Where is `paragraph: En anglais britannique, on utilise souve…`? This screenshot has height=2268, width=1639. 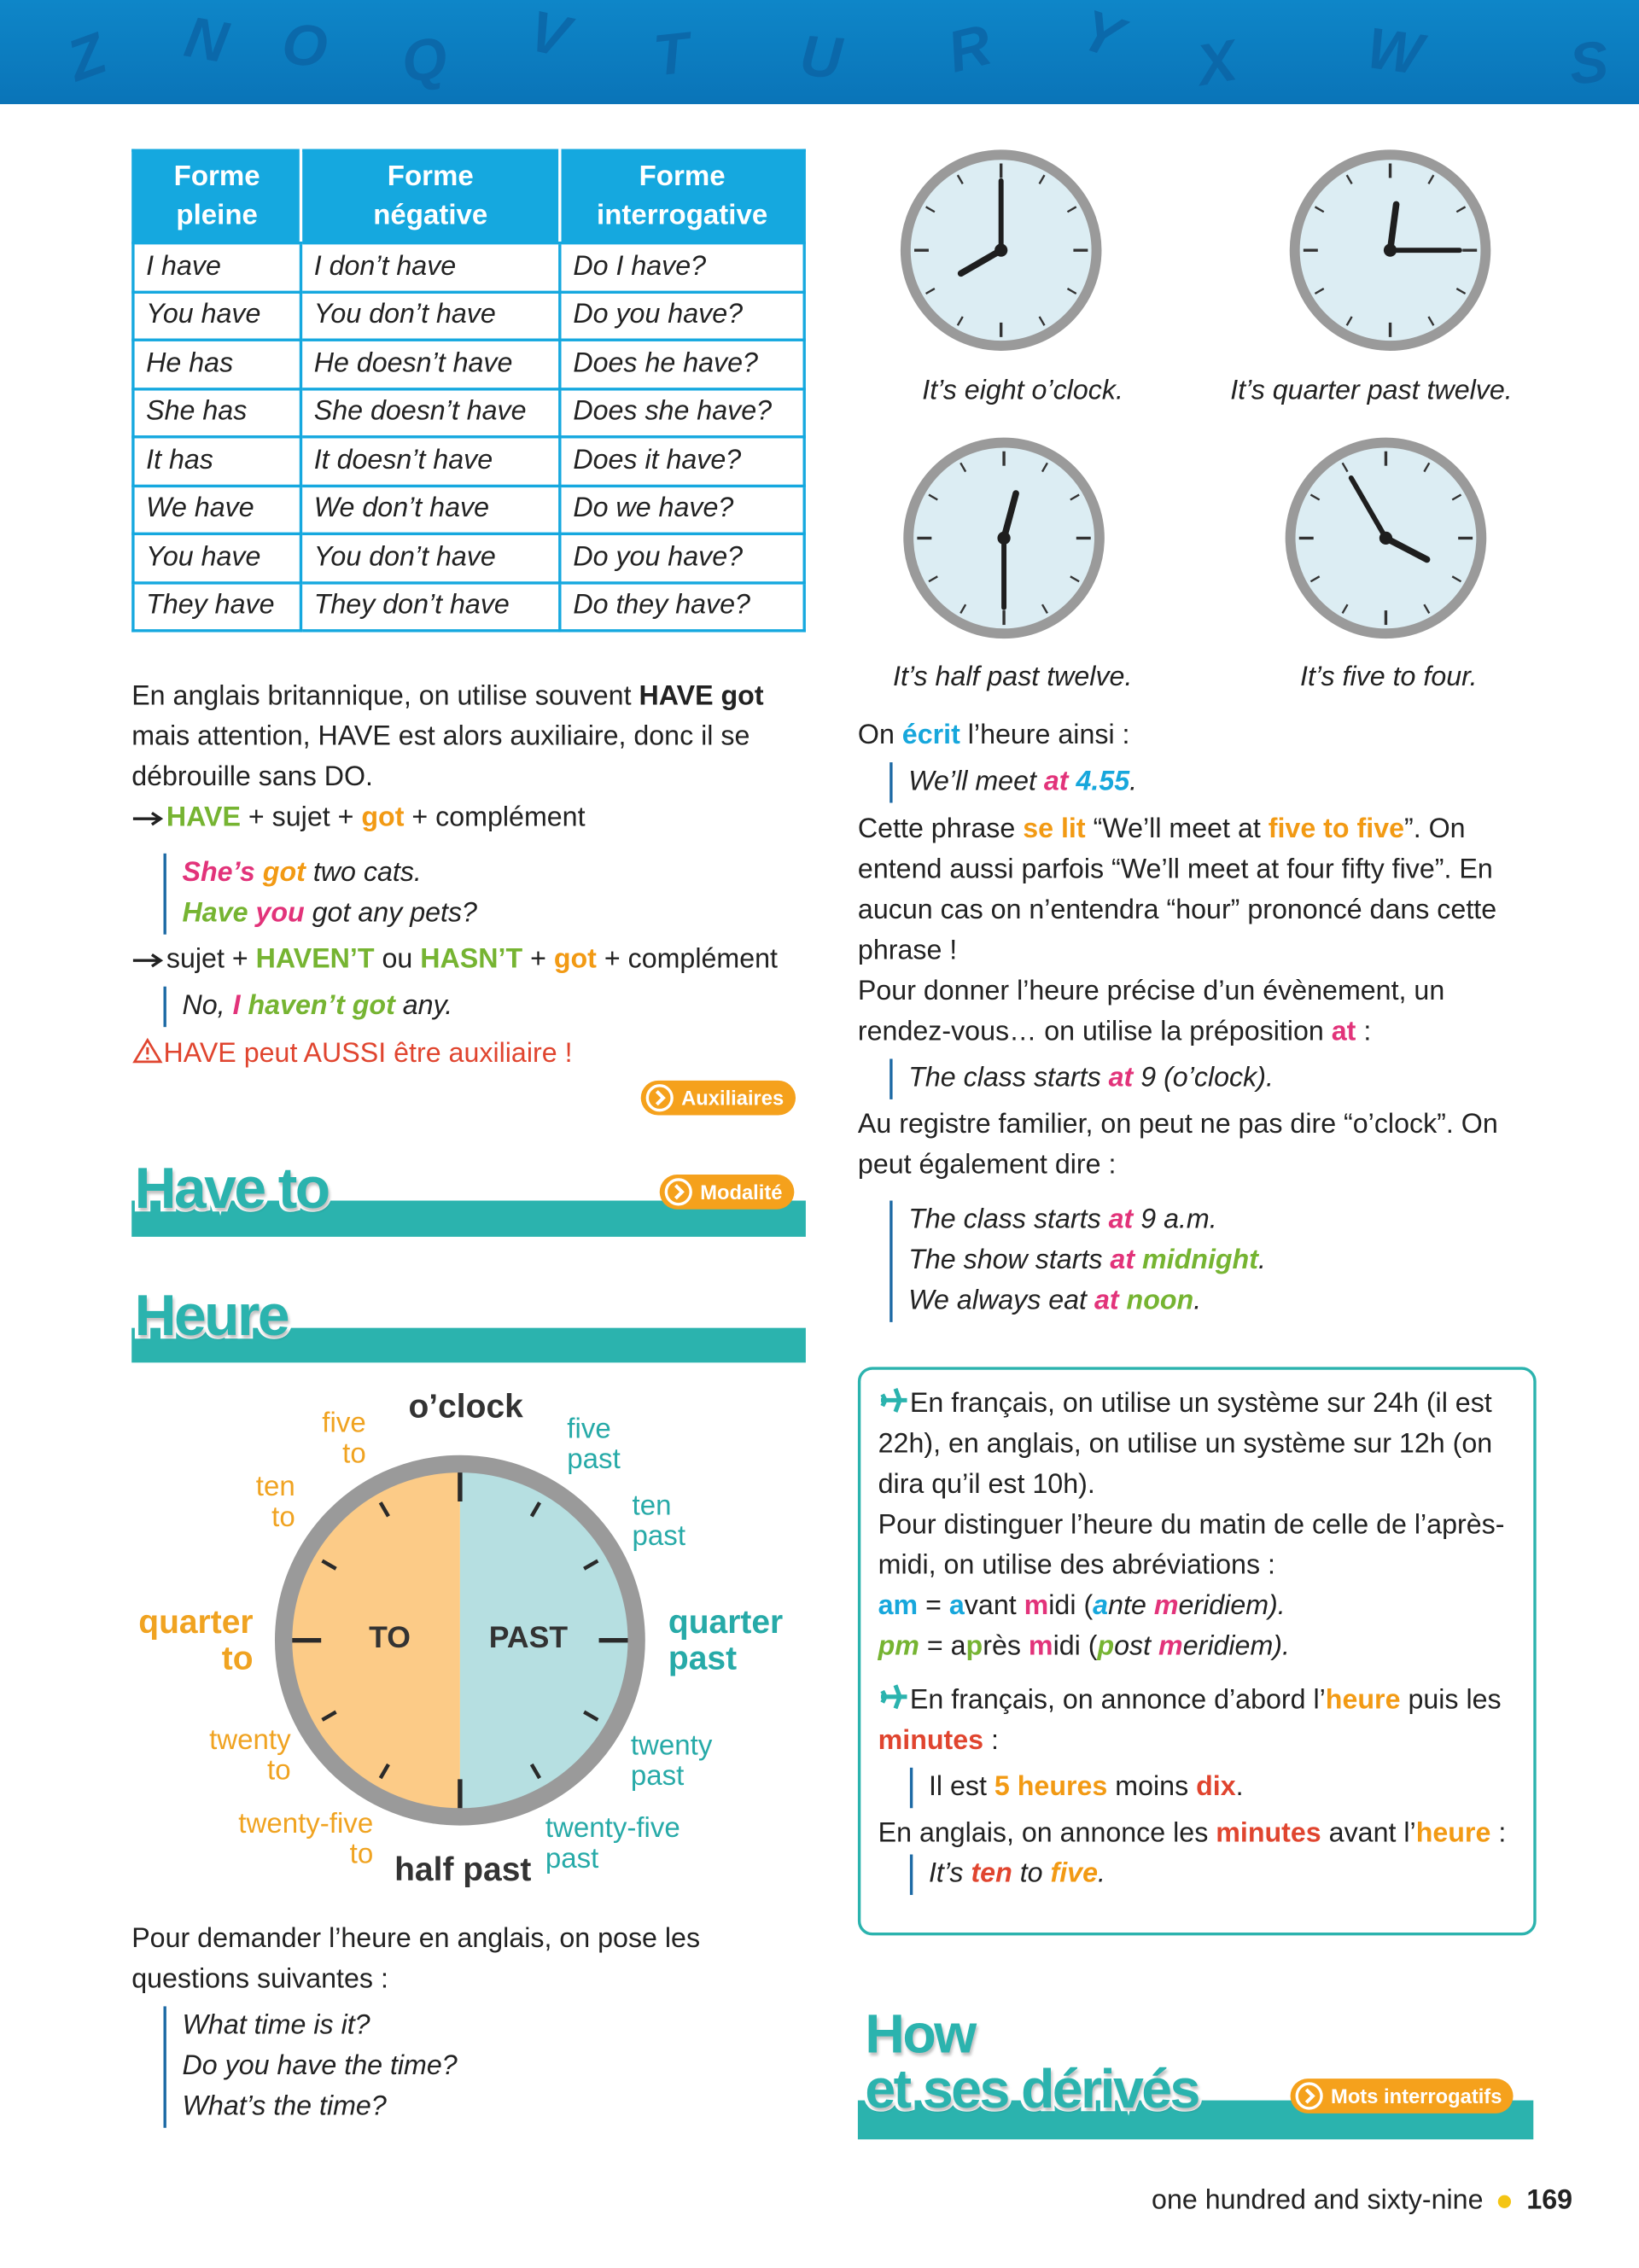 paragraph: En anglais britannique, on utilise souve… is located at coordinates (460, 737).